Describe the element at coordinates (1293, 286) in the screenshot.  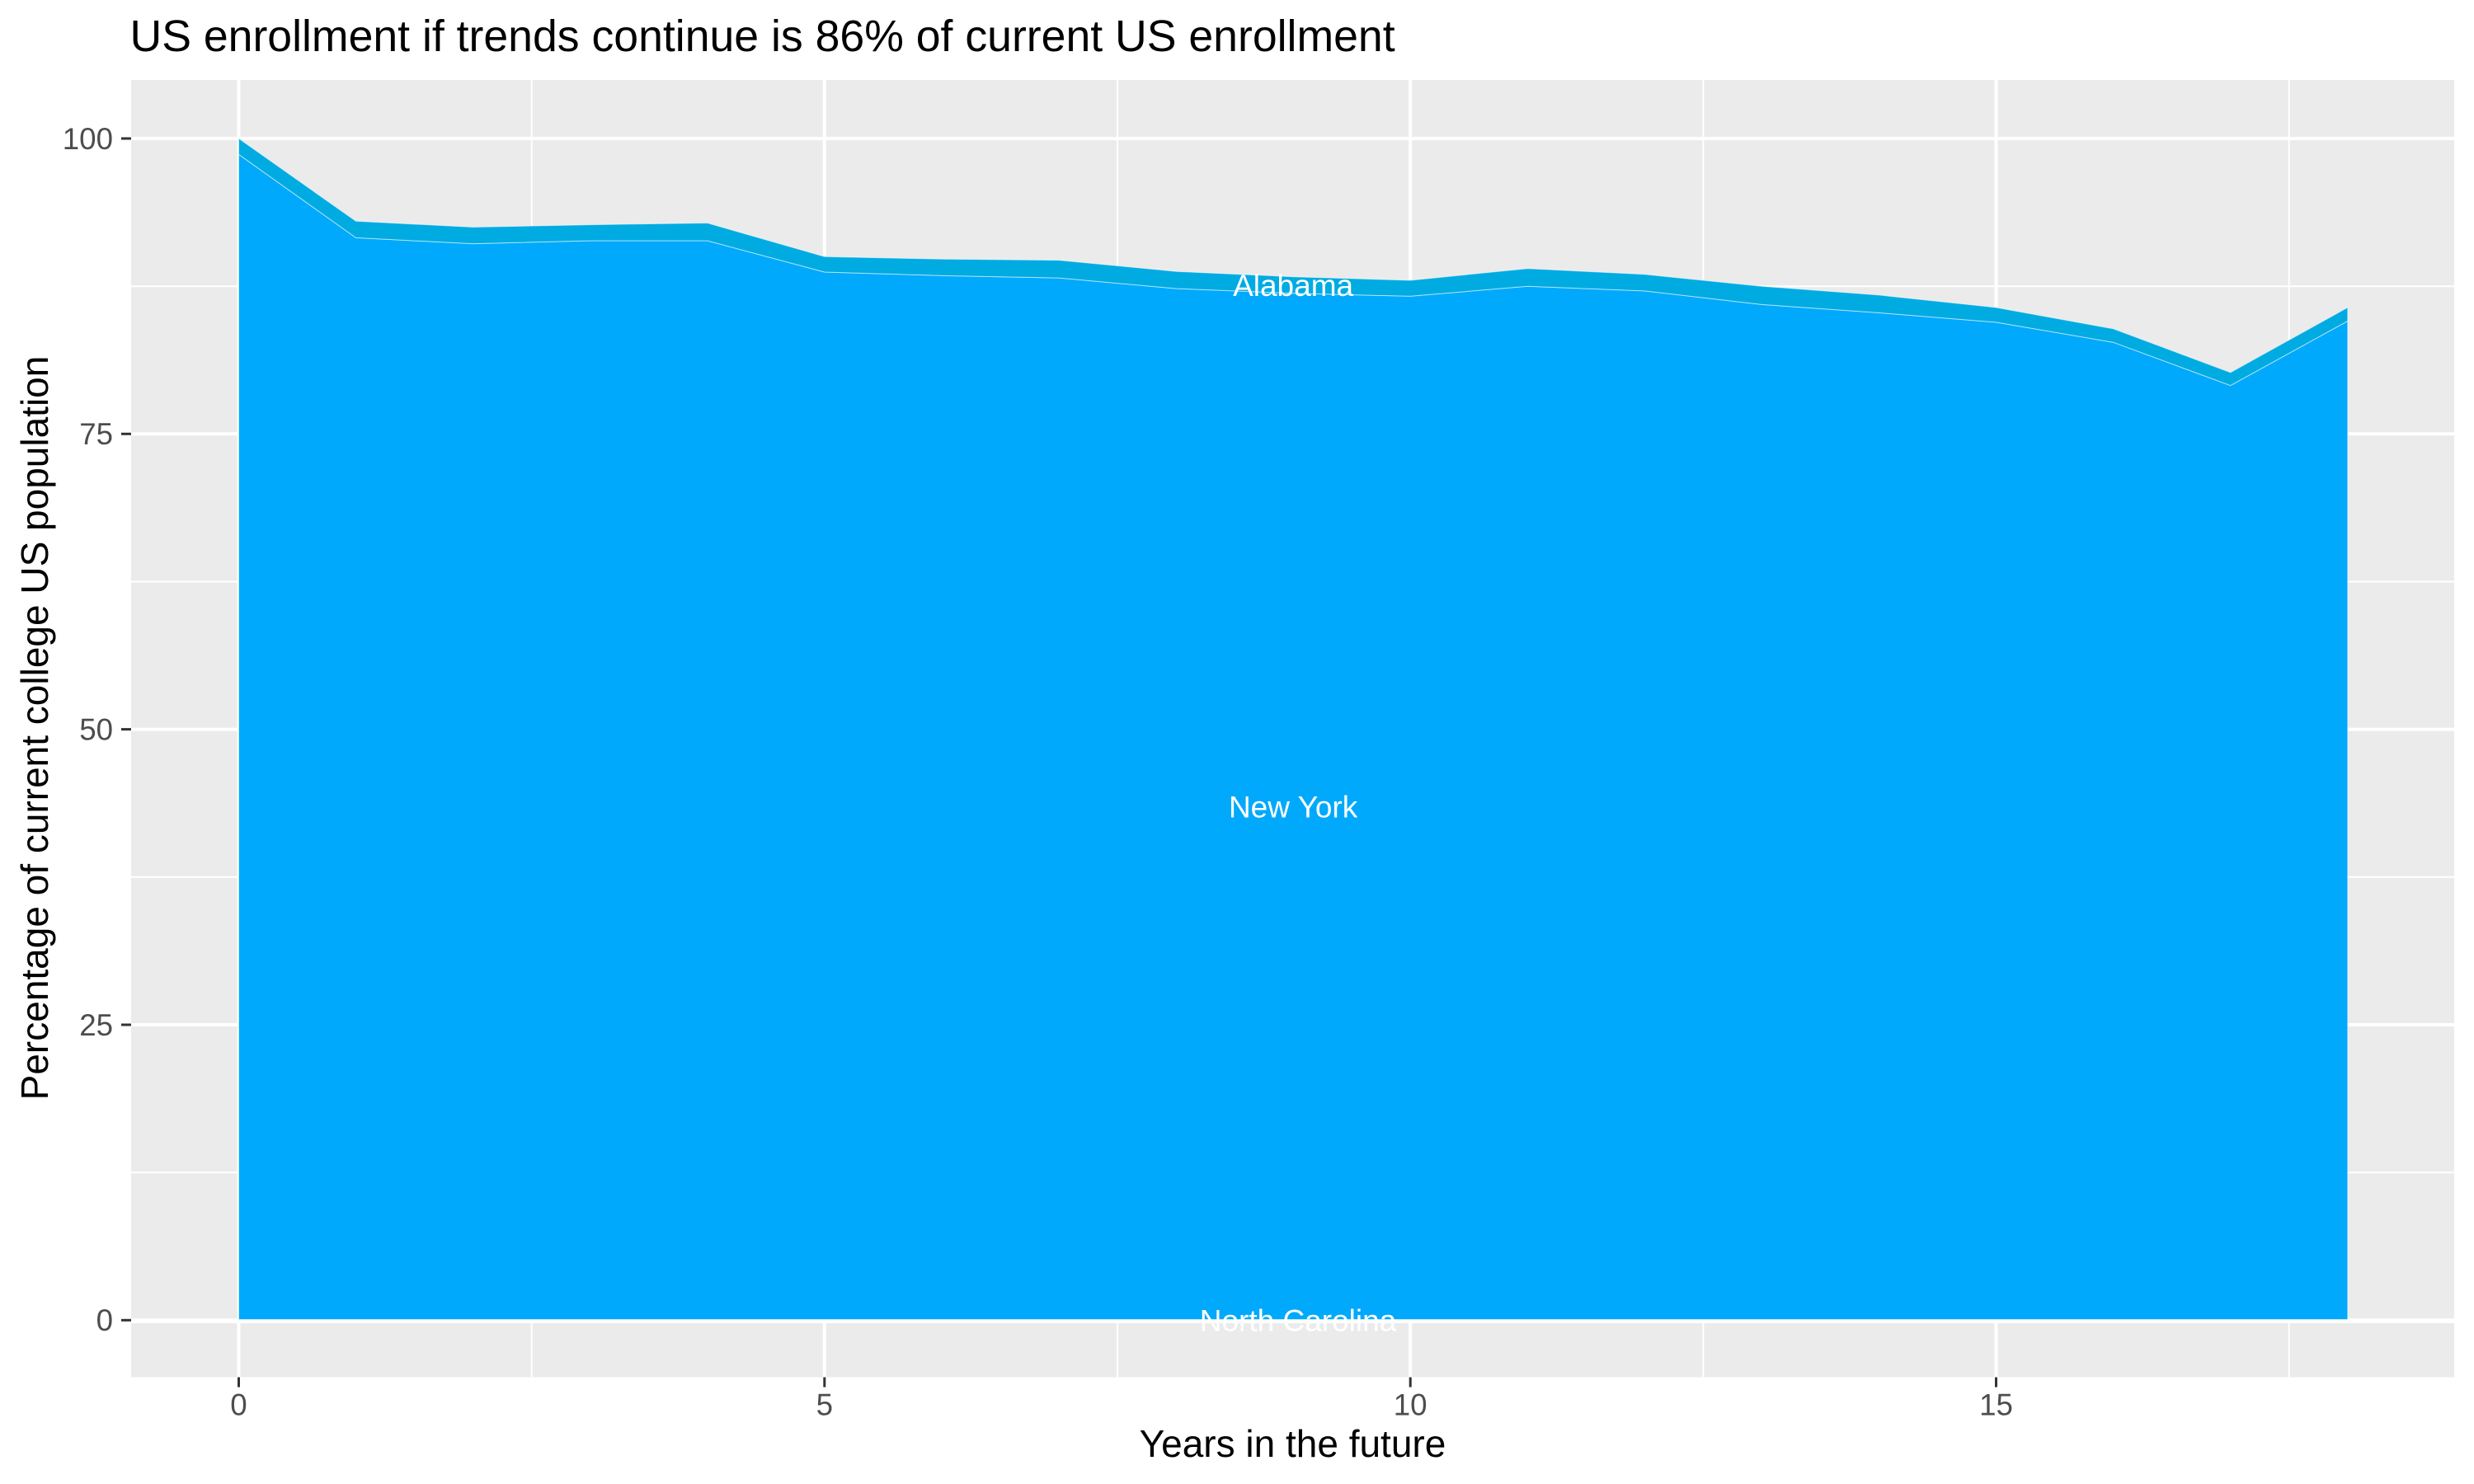
I see `svg-text: Alabama` at that location.